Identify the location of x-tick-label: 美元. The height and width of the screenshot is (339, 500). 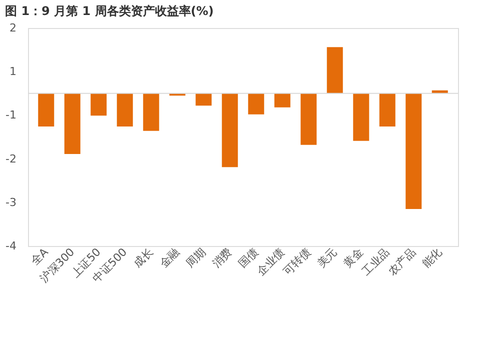
(327, 258).